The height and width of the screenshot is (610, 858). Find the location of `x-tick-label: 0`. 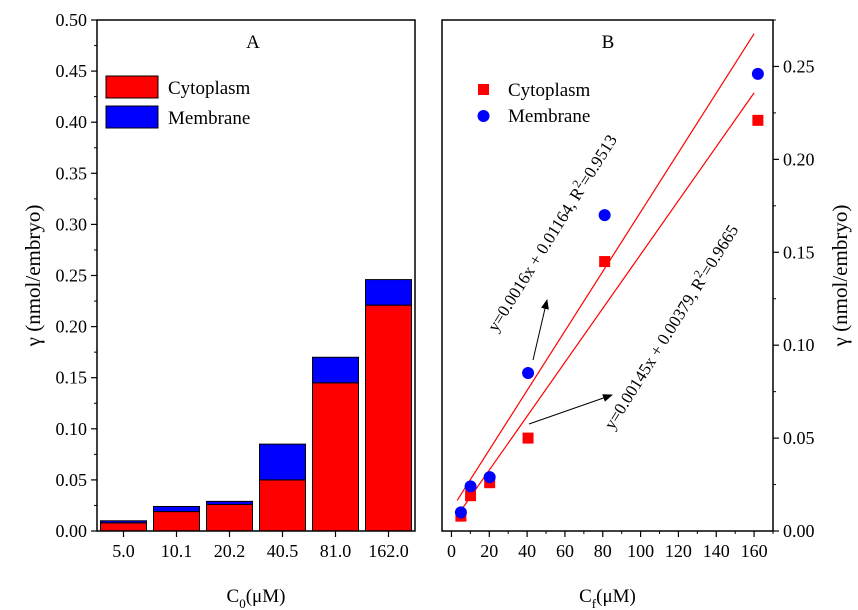

x-tick-label: 0 is located at coordinates (451, 551).